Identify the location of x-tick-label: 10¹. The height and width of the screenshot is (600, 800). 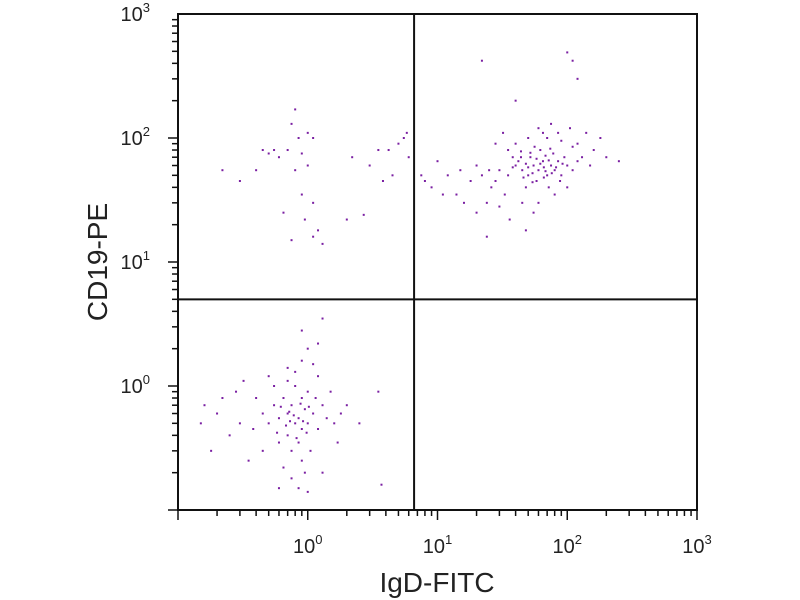
(437, 545).